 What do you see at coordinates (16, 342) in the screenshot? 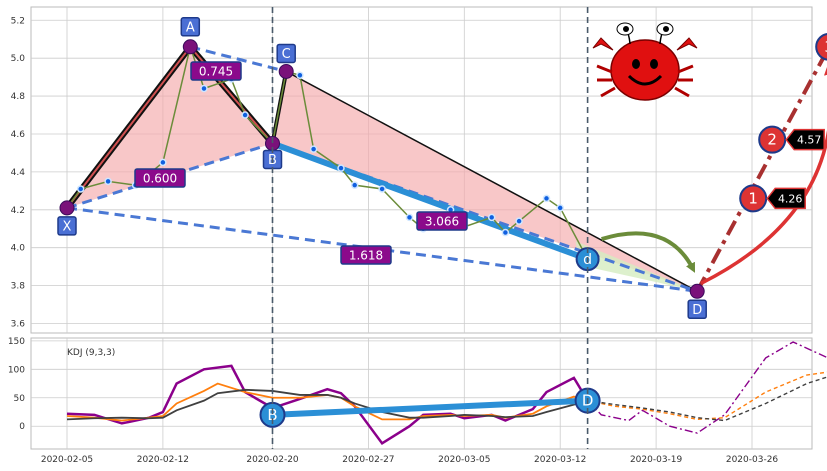
I see `y-tick-label: 150` at bounding box center [16, 342].